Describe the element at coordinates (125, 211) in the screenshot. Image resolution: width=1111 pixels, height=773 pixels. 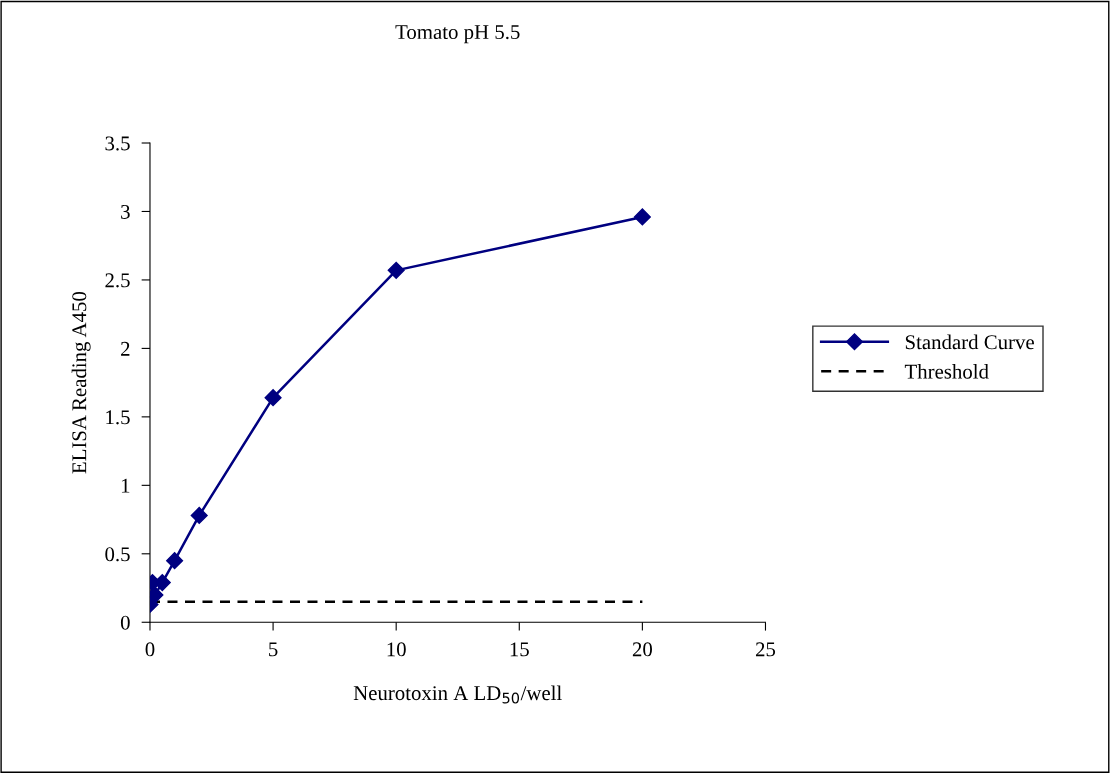
I see `y-tick-label: 3` at that location.